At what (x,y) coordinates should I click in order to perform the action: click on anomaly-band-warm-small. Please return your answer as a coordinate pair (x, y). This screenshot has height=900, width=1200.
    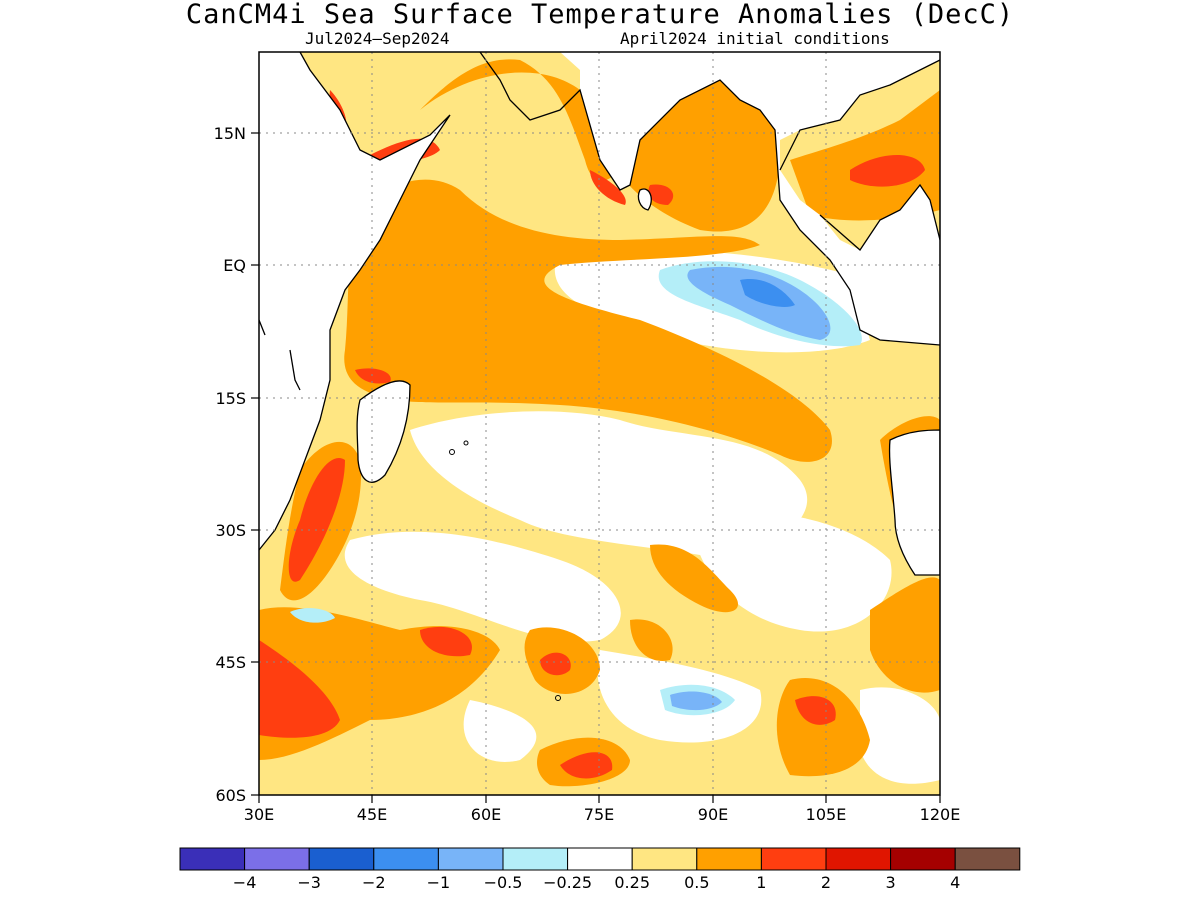
    Looking at the image, I should click on (651, 640).